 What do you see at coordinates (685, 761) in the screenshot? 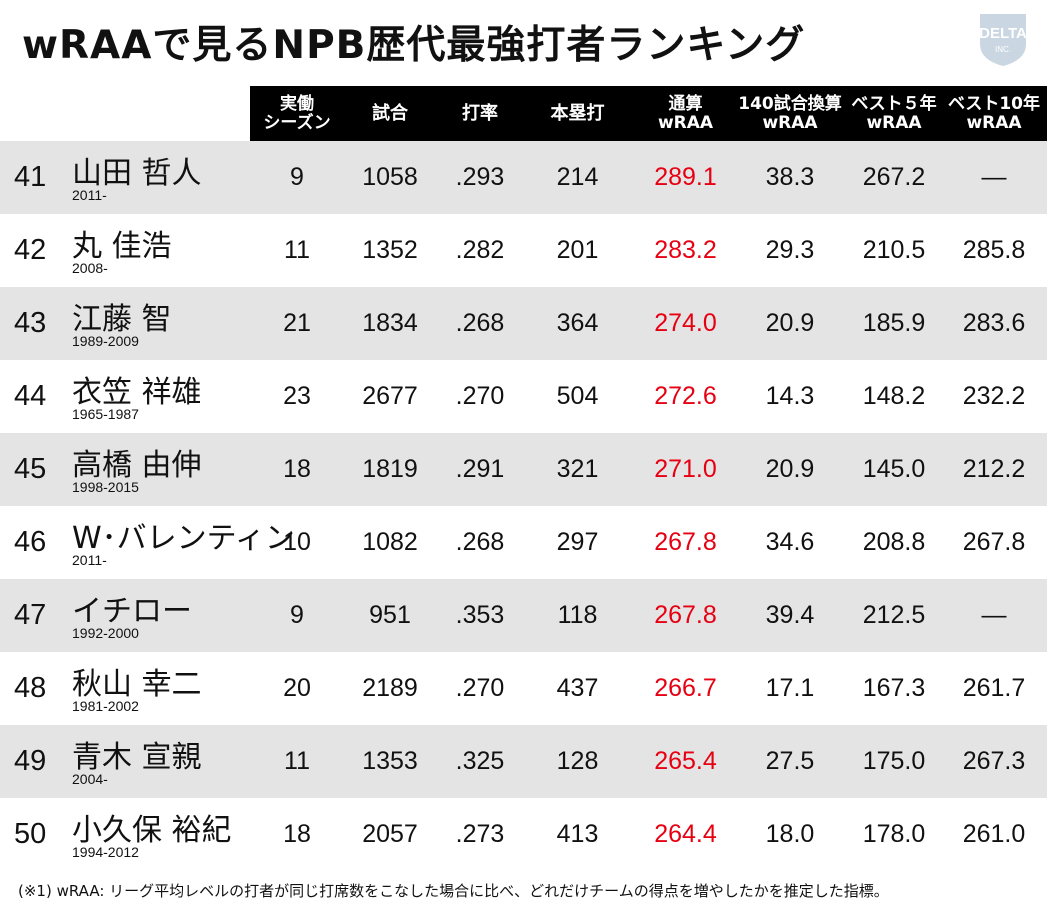
I see `cell-wraa: 265.4` at bounding box center [685, 761].